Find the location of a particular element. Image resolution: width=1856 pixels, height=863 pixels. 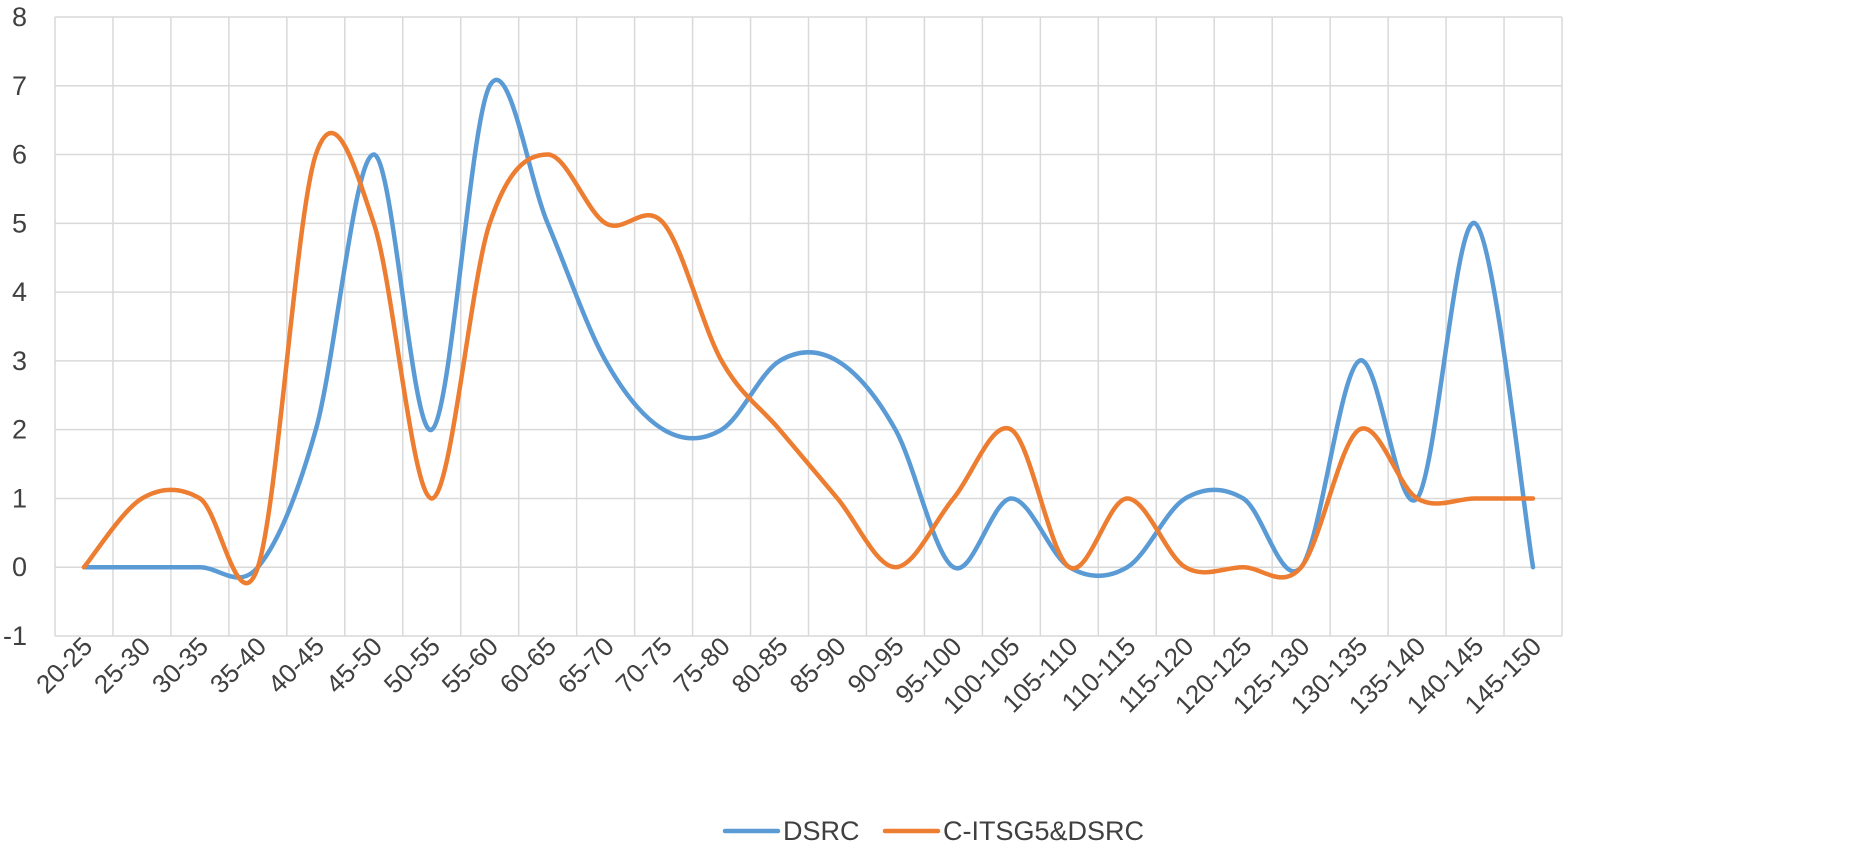

x-tick-label: 55-60 is located at coordinates (470, 665).